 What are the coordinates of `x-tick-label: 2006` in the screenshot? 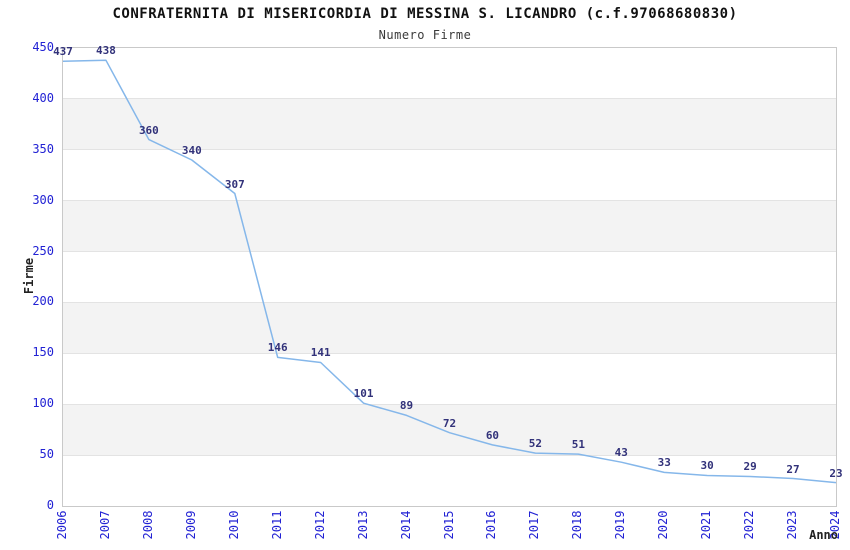 It's located at (62, 525).